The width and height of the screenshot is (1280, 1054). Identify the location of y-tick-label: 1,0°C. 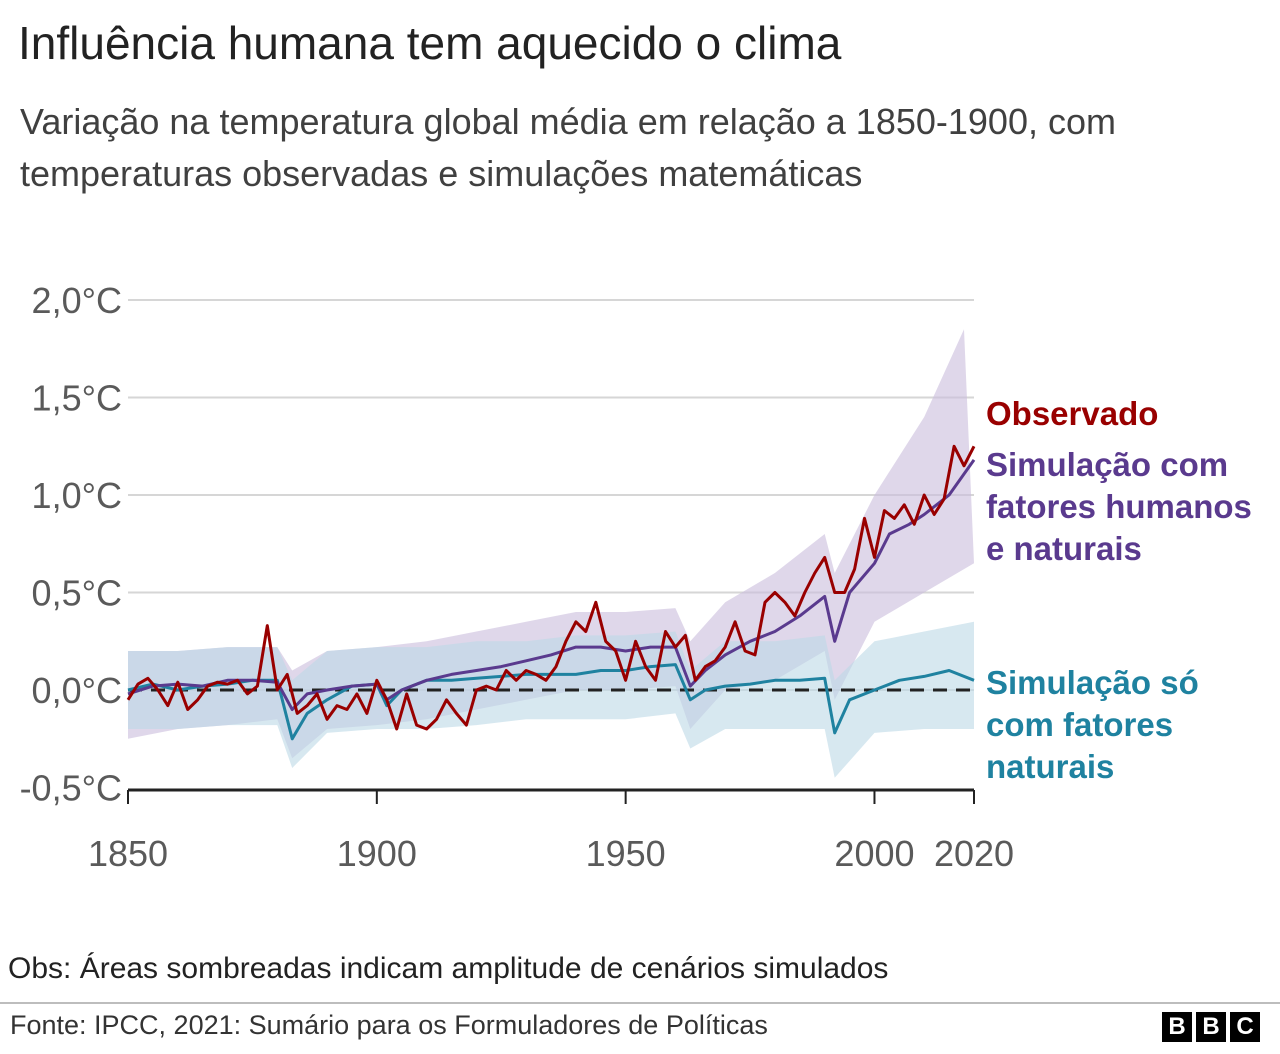
(77, 495).